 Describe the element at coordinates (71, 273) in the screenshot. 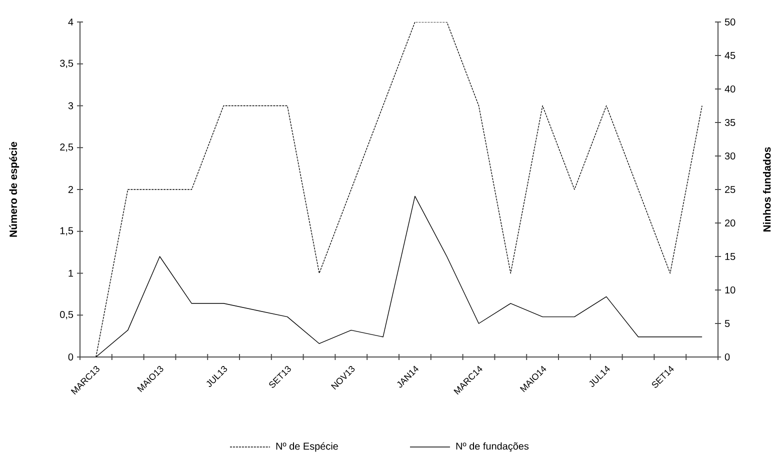

I see `y-tick-label: 1` at that location.